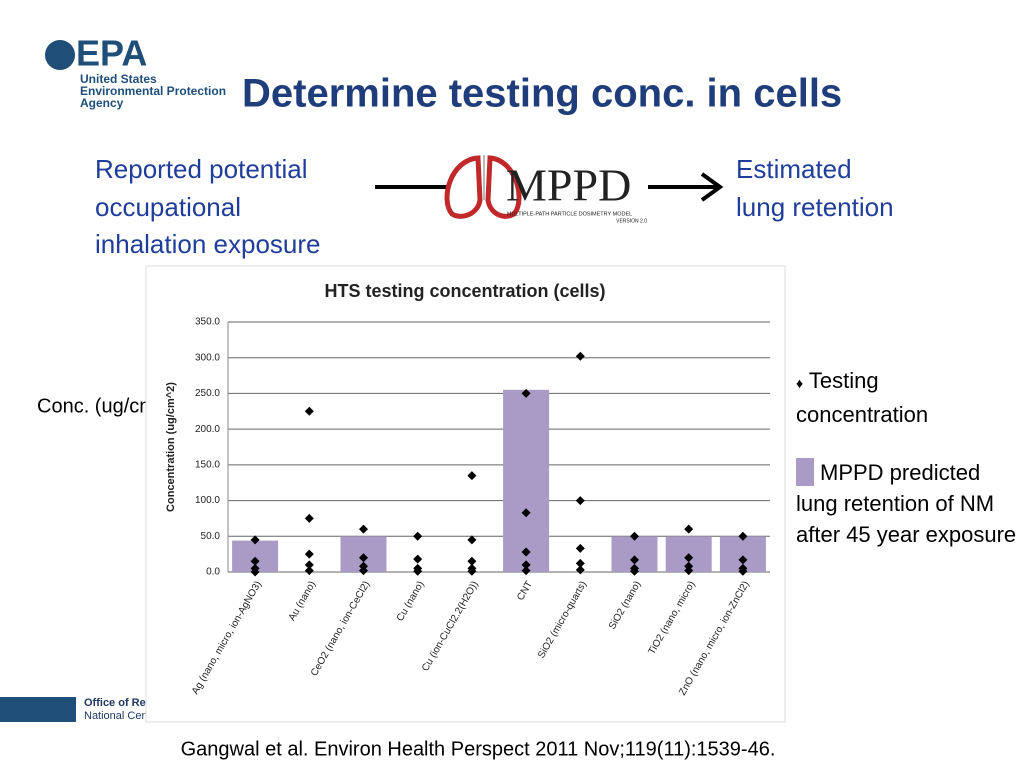  Describe the element at coordinates (118, 79) in the screenshot. I see `epa-line: United States` at that location.